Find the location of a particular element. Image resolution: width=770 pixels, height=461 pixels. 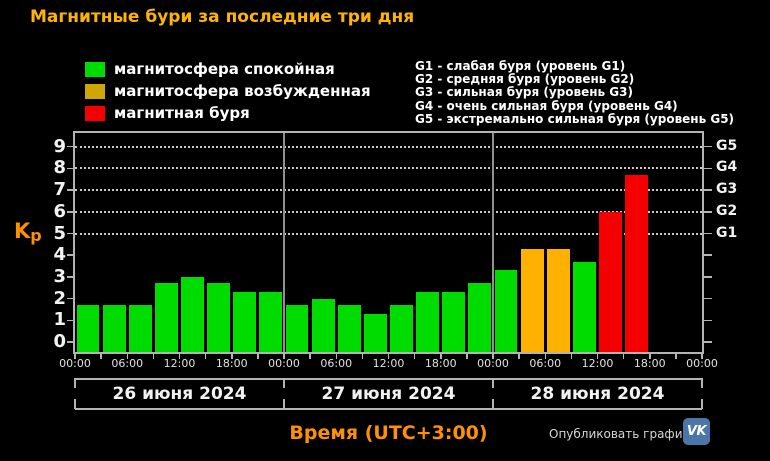

right-axis-label-g3: G3 is located at coordinates (727, 189).